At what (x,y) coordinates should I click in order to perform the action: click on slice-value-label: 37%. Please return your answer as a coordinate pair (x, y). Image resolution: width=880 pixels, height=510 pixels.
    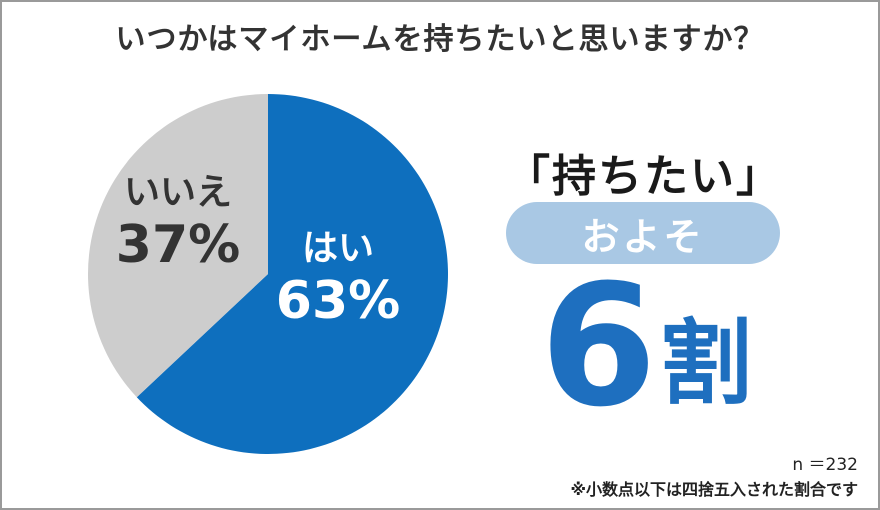
    Looking at the image, I should click on (178, 245).